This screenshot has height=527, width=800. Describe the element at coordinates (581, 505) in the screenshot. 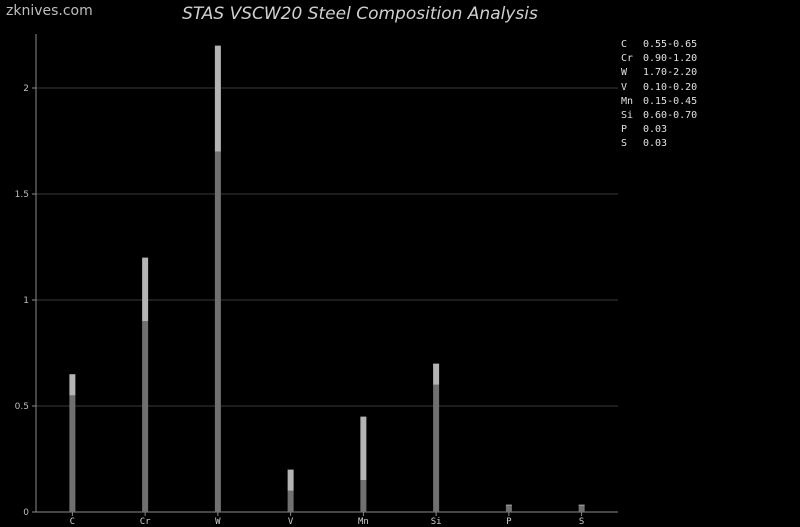

I see `bar-cap-S` at that location.